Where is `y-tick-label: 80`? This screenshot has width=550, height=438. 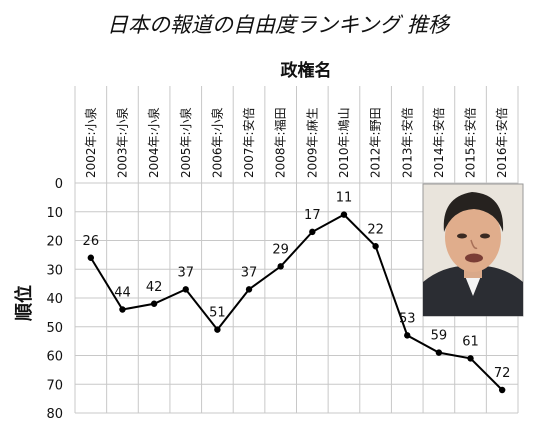
y-tick-label: 80 is located at coordinates (54, 414).